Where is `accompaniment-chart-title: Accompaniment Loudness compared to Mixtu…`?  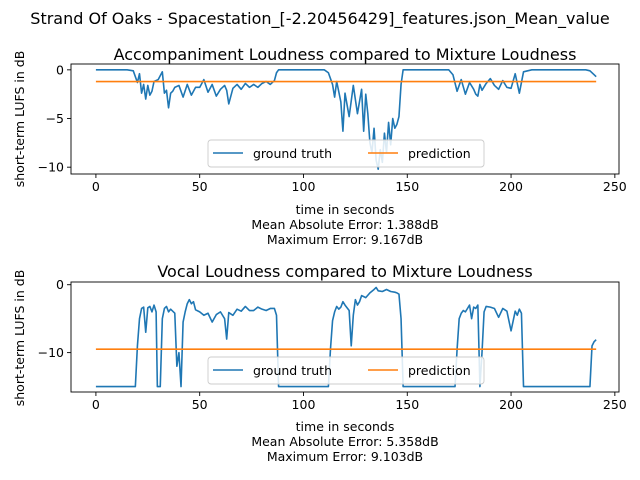
accompaniment-chart-title: Accompaniment Loudness compared to Mixtu… is located at coordinates (345, 54).